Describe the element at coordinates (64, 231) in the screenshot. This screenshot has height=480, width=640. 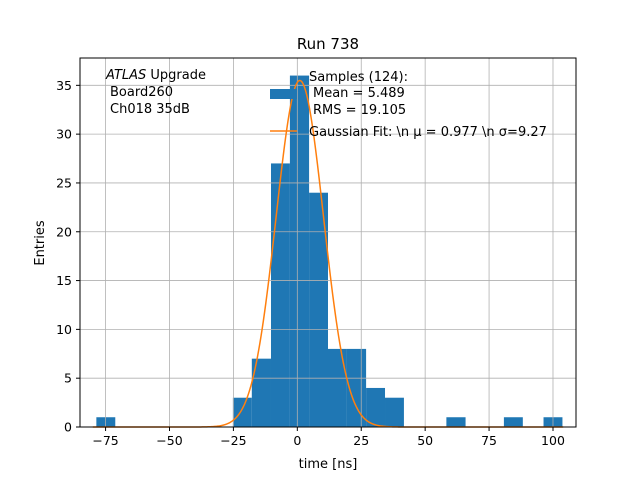
I see `y-tick-label-4: 20` at that location.